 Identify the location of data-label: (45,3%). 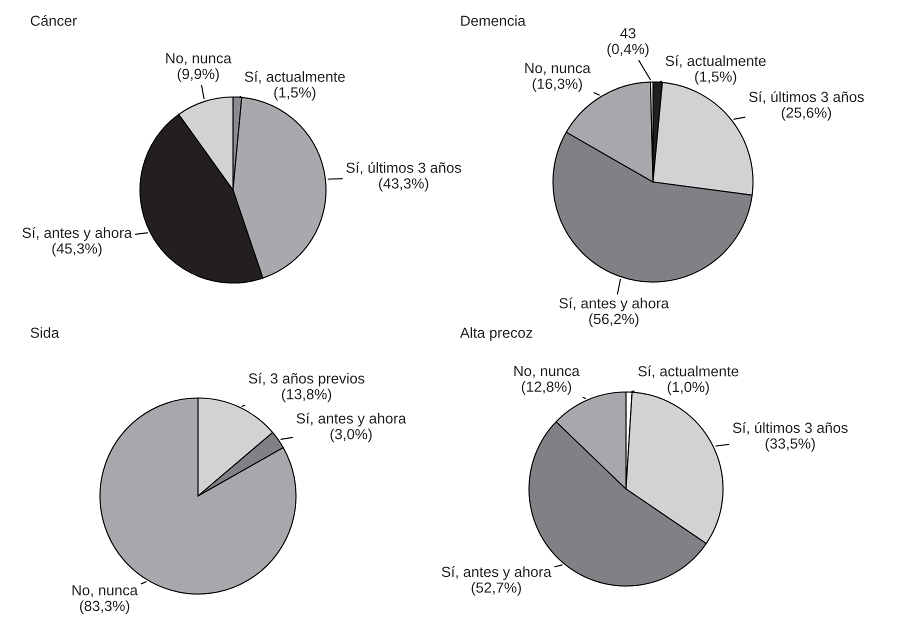
(77, 249).